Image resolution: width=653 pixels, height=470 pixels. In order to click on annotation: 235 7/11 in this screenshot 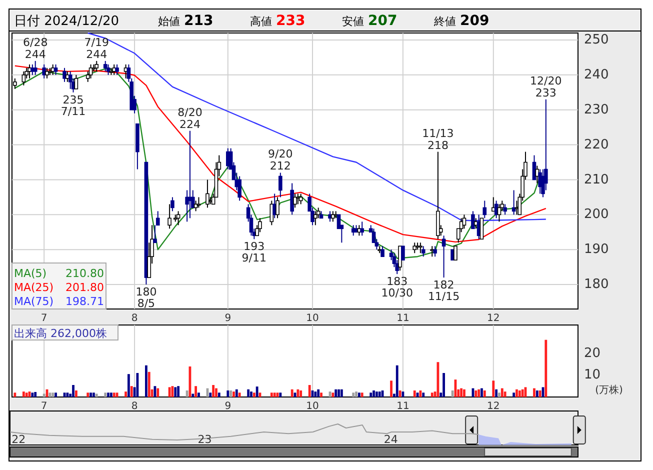, I will do `click(73, 105)`.